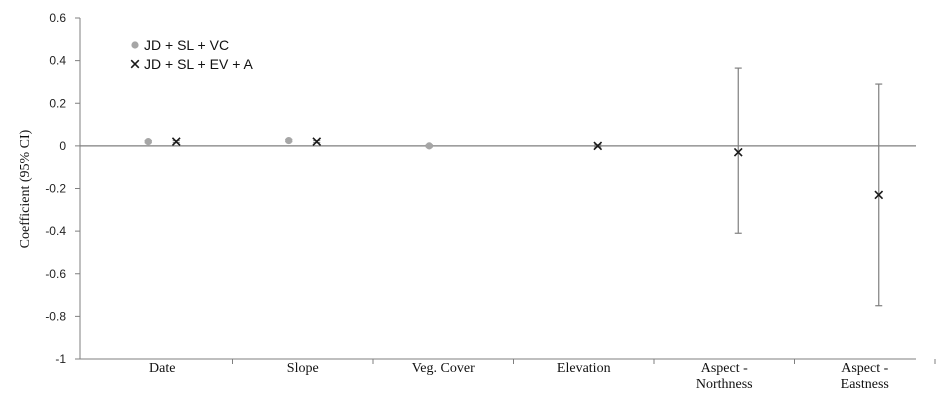  Describe the element at coordinates (57, 61) in the screenshot. I see `y-tick-label: 0.4` at that location.